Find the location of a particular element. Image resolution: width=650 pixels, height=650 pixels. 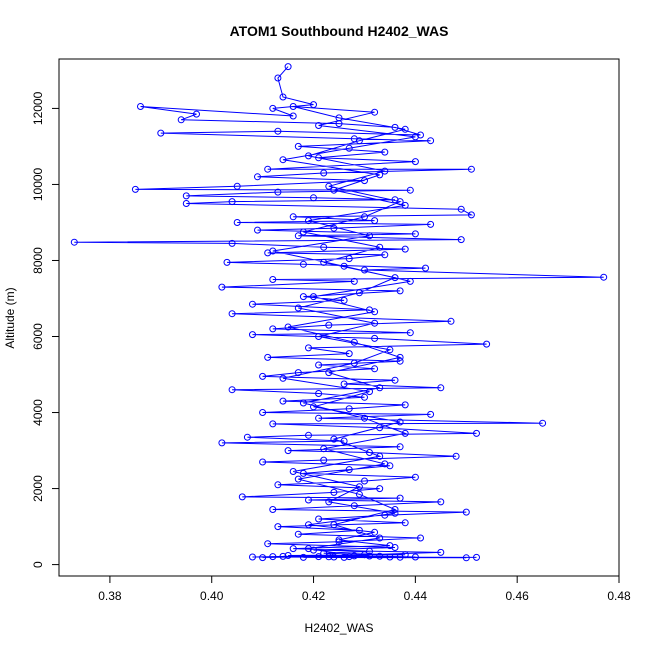

x-axis: 0.38 0.40 0.42 0.44 0.46 0.48 is located at coordinates (364, 589).